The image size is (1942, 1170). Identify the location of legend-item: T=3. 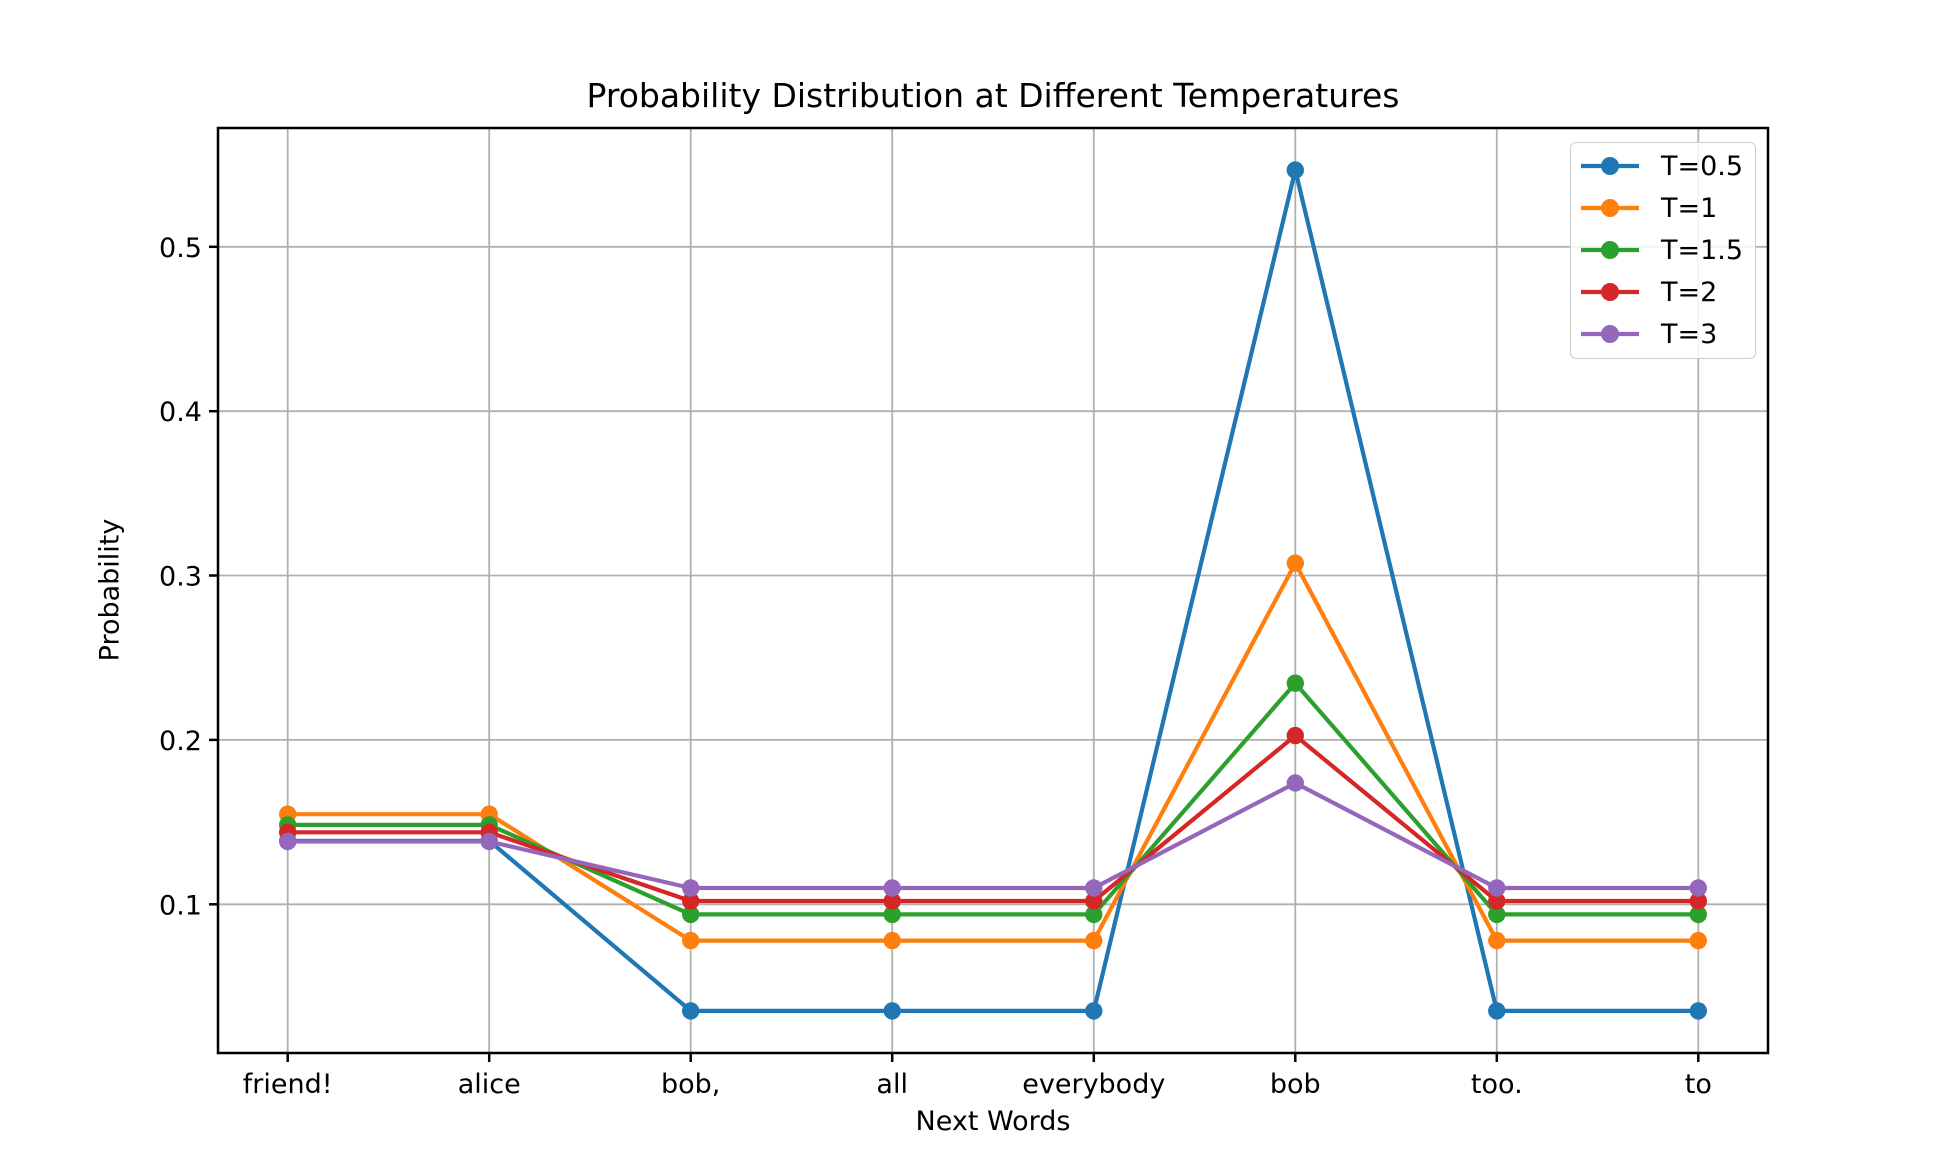
(1667, 334).